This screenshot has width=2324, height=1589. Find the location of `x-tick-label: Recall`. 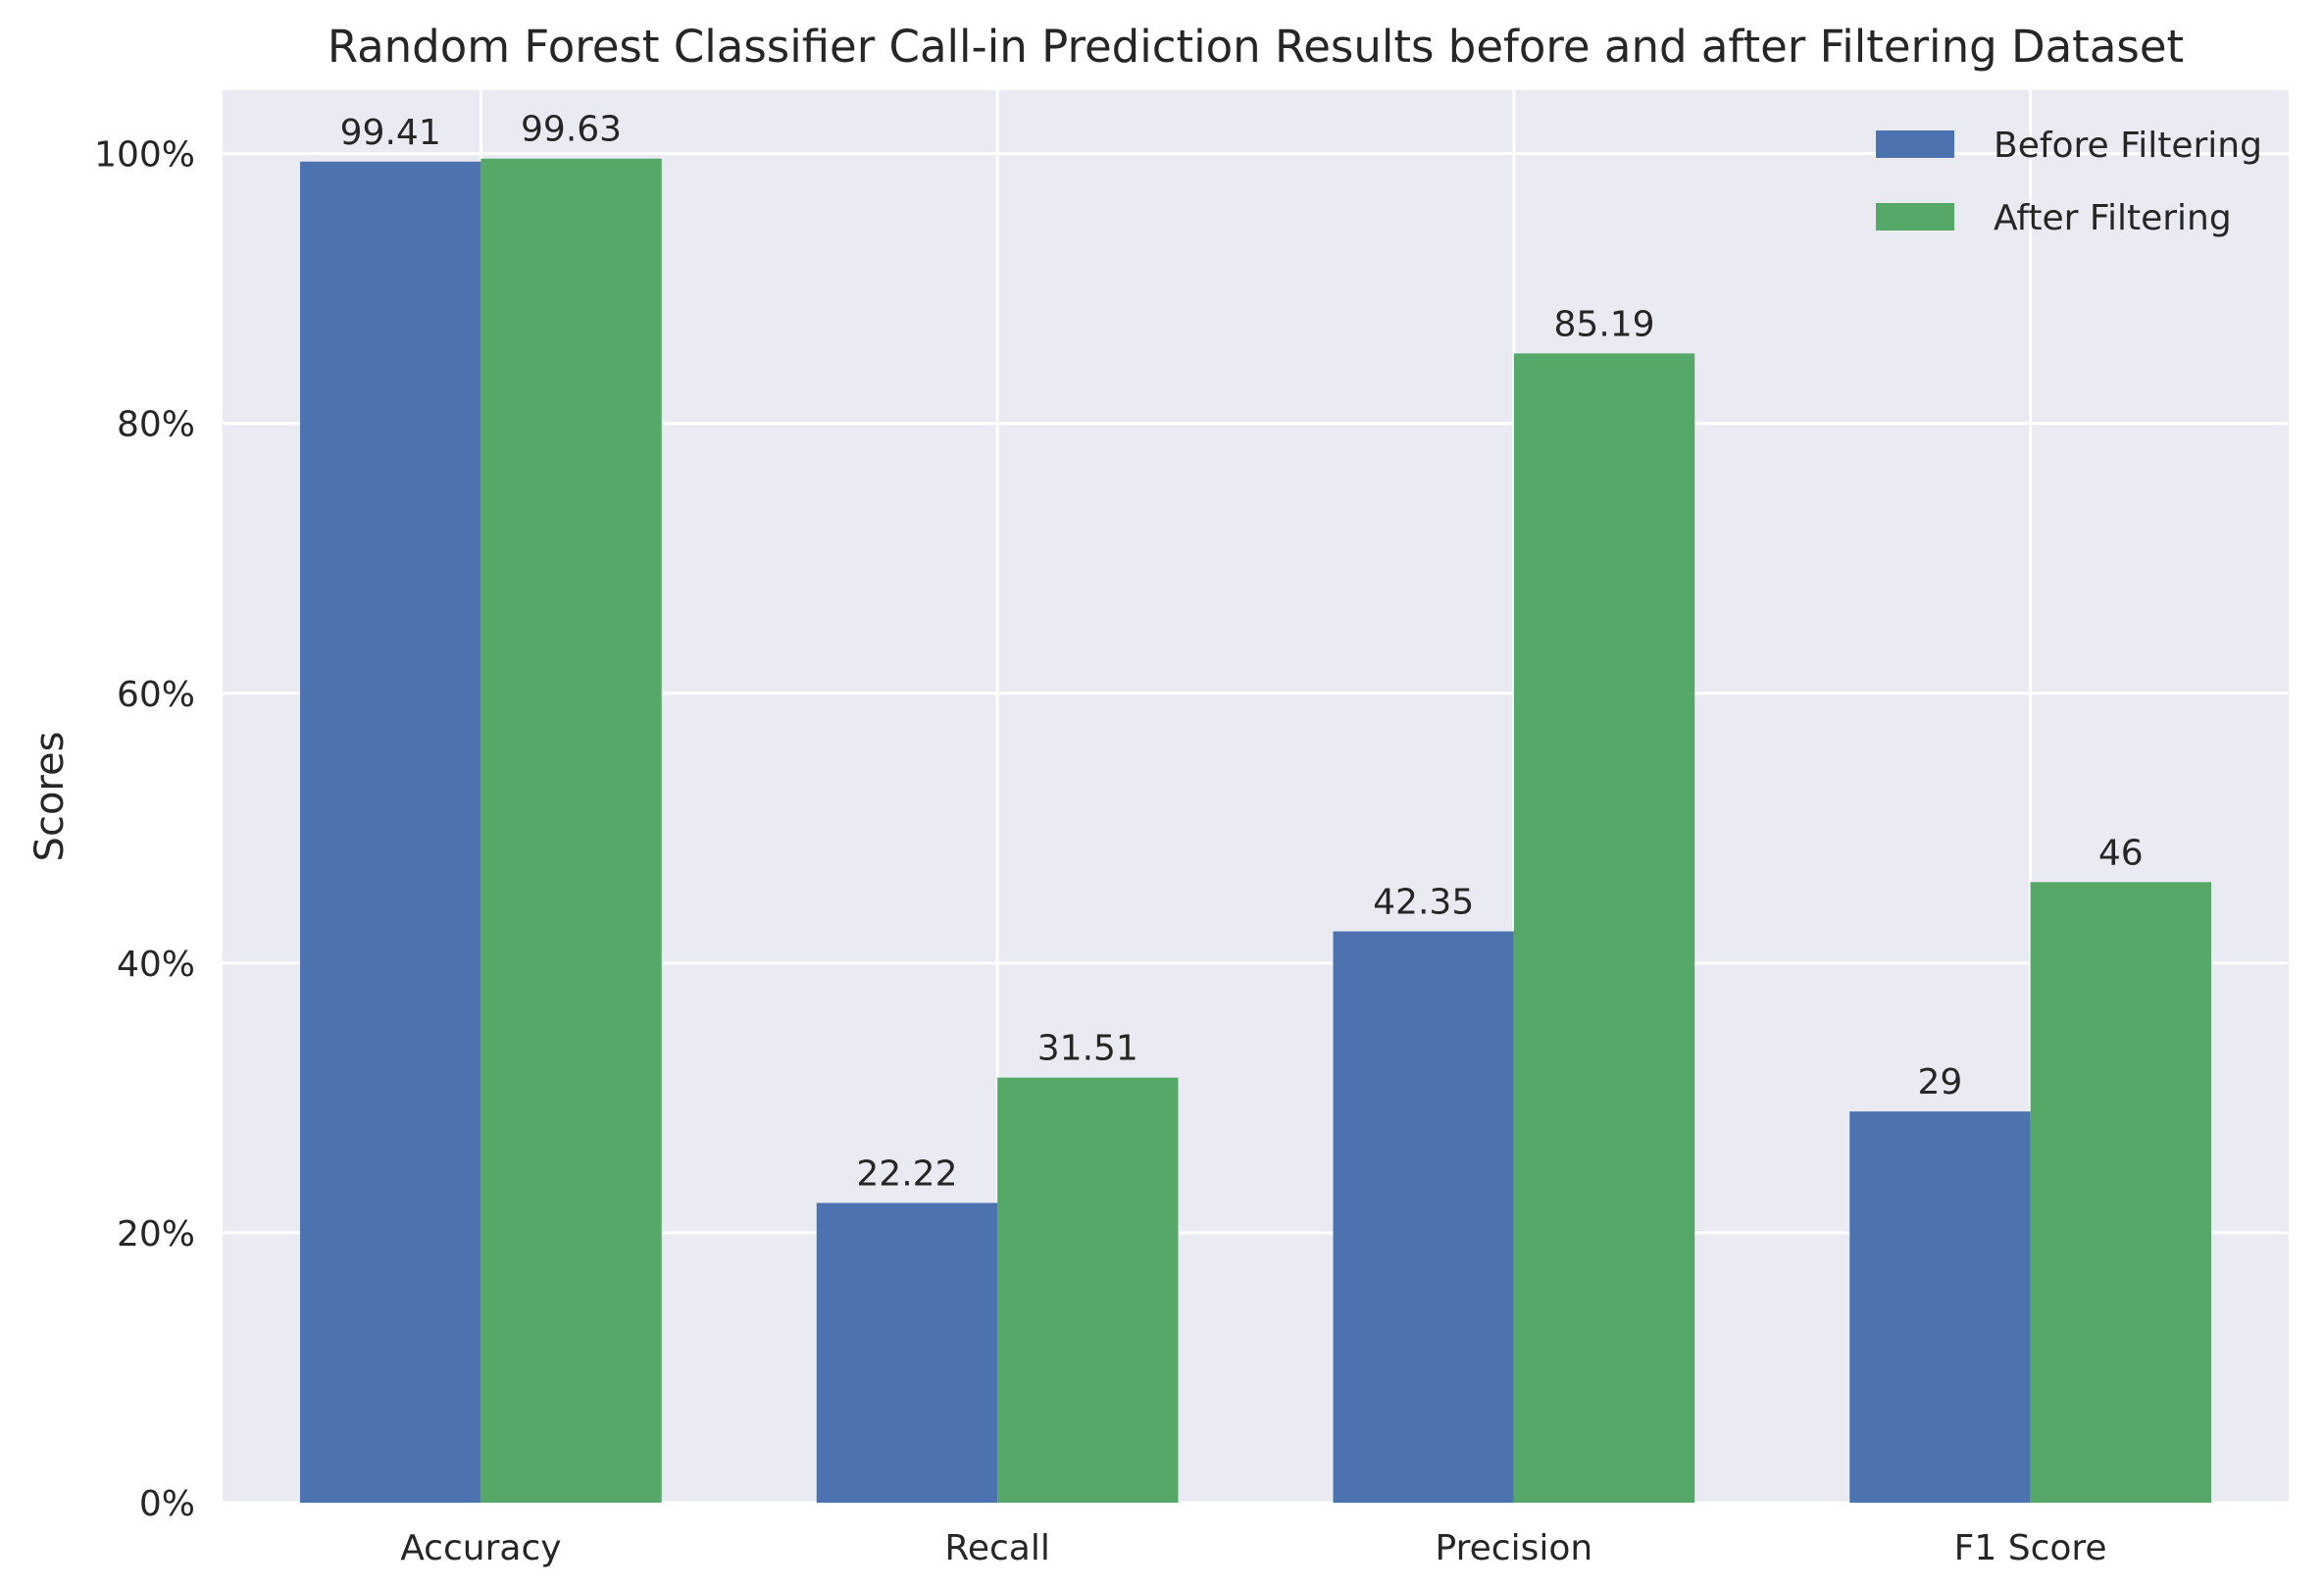

x-tick-label: Recall is located at coordinates (997, 1548).